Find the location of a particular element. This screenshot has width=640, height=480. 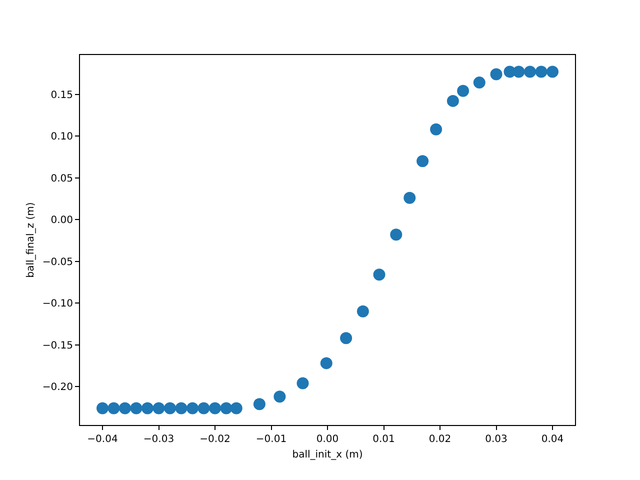

y-tick-label: −0.10 is located at coordinates (57, 304).